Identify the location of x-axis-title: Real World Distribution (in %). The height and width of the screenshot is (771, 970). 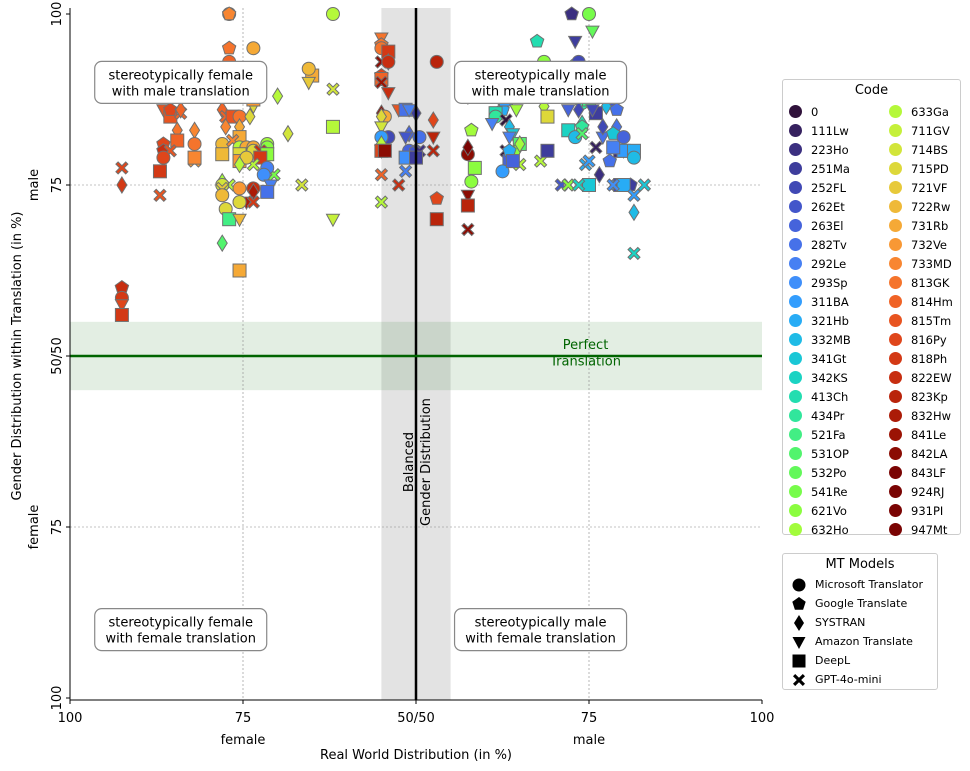
(416, 755).